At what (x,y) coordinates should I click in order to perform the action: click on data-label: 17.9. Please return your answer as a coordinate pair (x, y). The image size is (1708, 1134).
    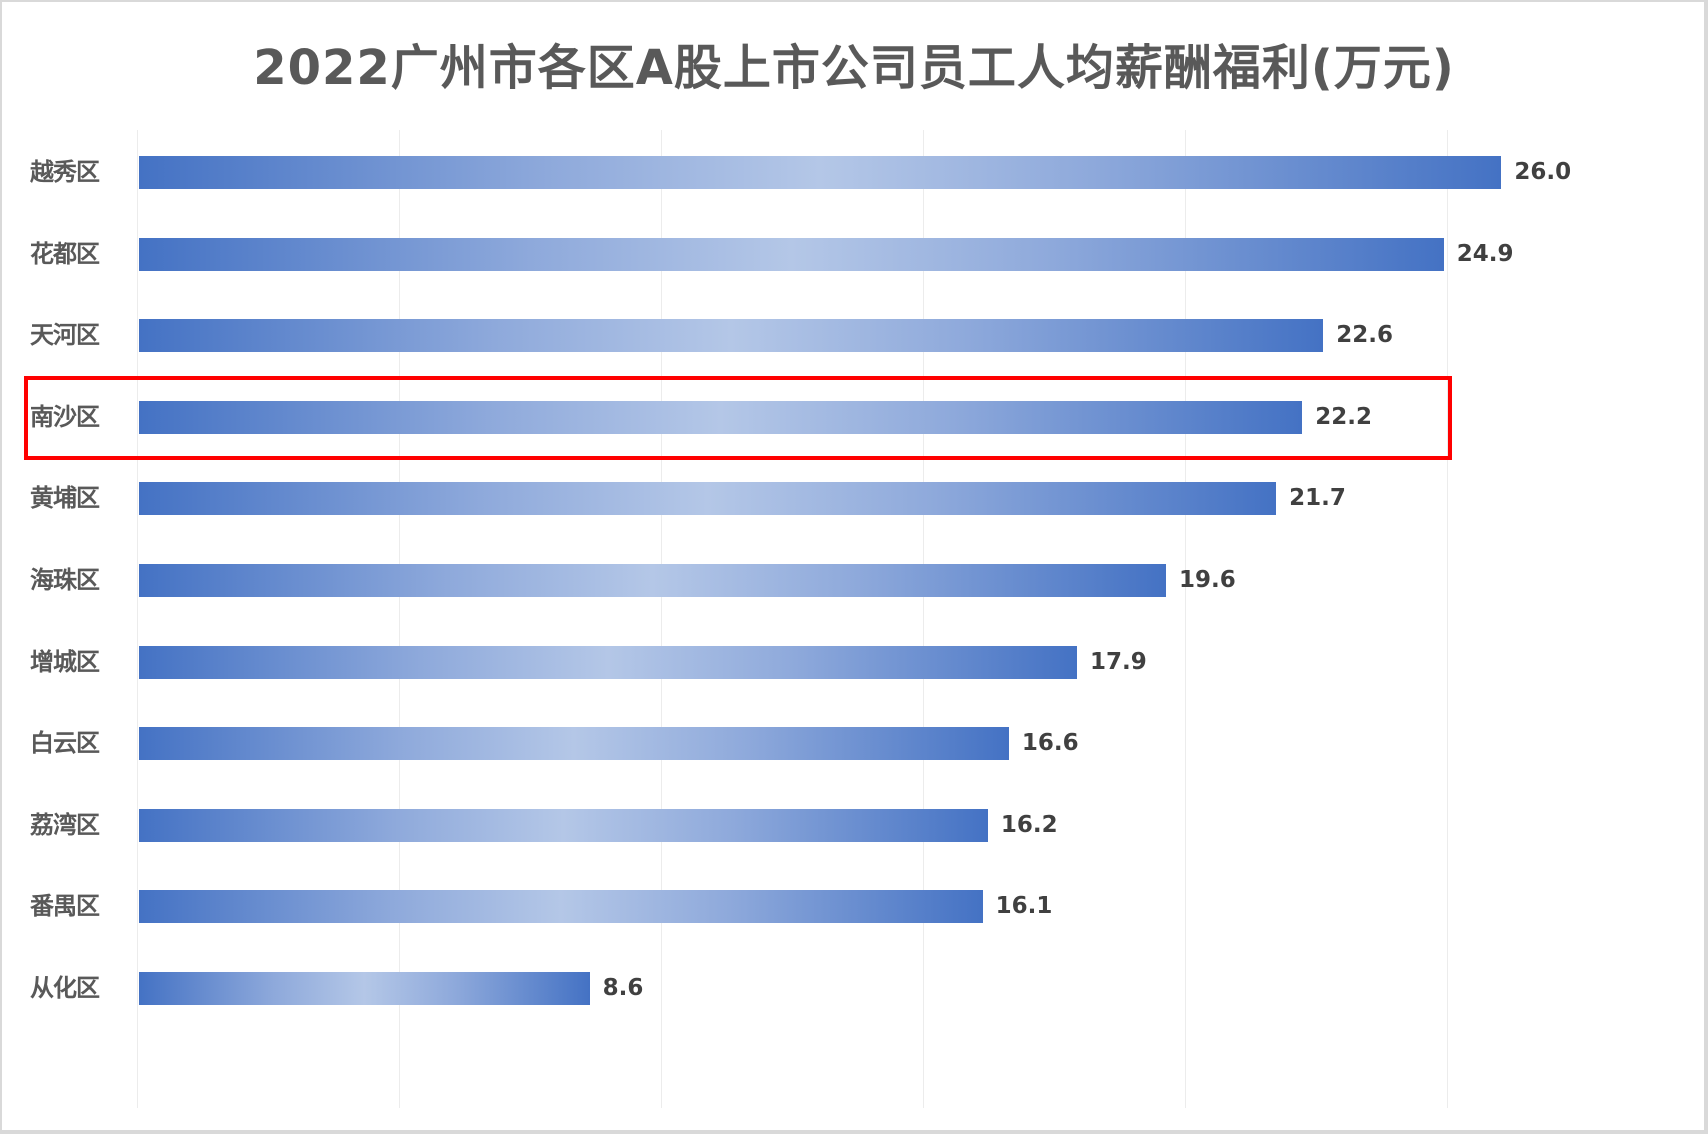
    Looking at the image, I should click on (1118, 661).